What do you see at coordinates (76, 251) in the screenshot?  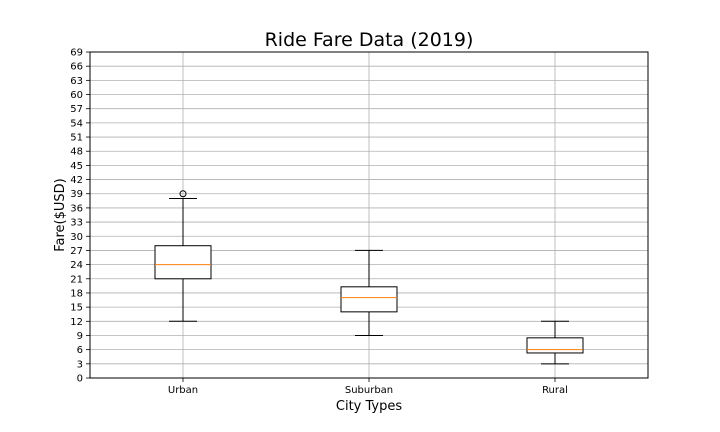 I see `y-tick-label: 27` at bounding box center [76, 251].